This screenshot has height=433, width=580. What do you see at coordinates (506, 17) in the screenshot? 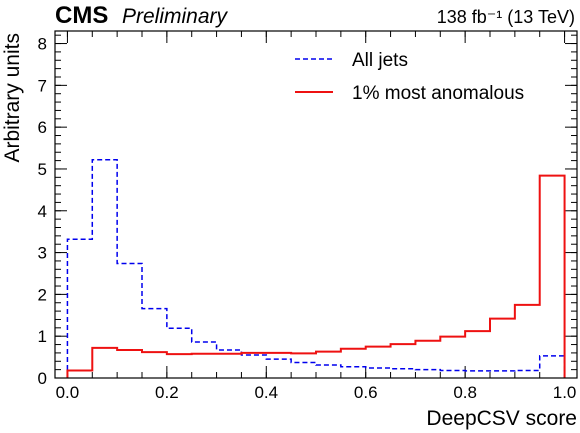
I see `luminosity-label: 138 fb⁻¹ (13 TeV)` at bounding box center [506, 17].